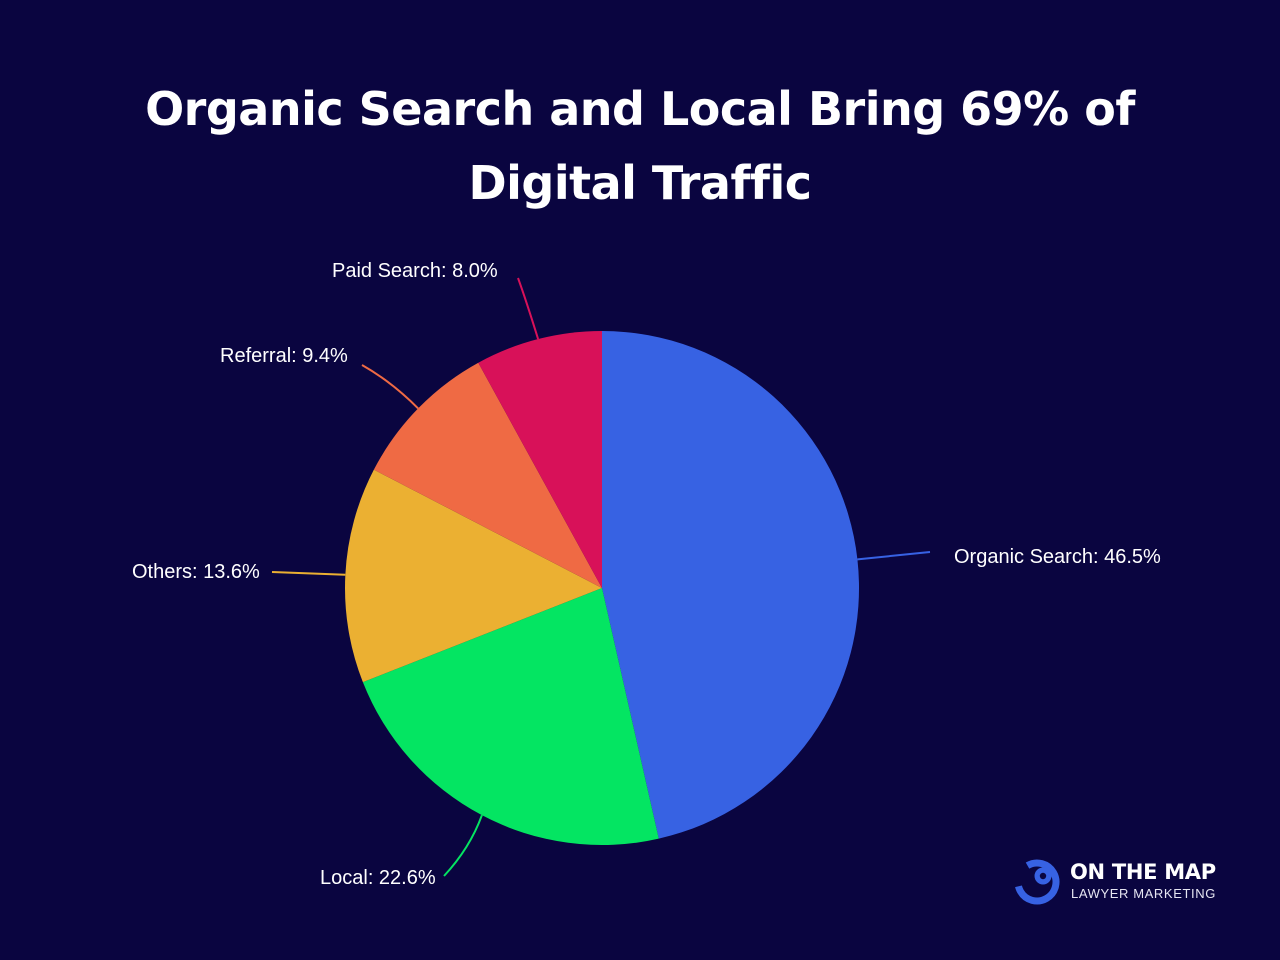 The height and width of the screenshot is (960, 1280). I want to click on leader-line-others, so click(308, 573).